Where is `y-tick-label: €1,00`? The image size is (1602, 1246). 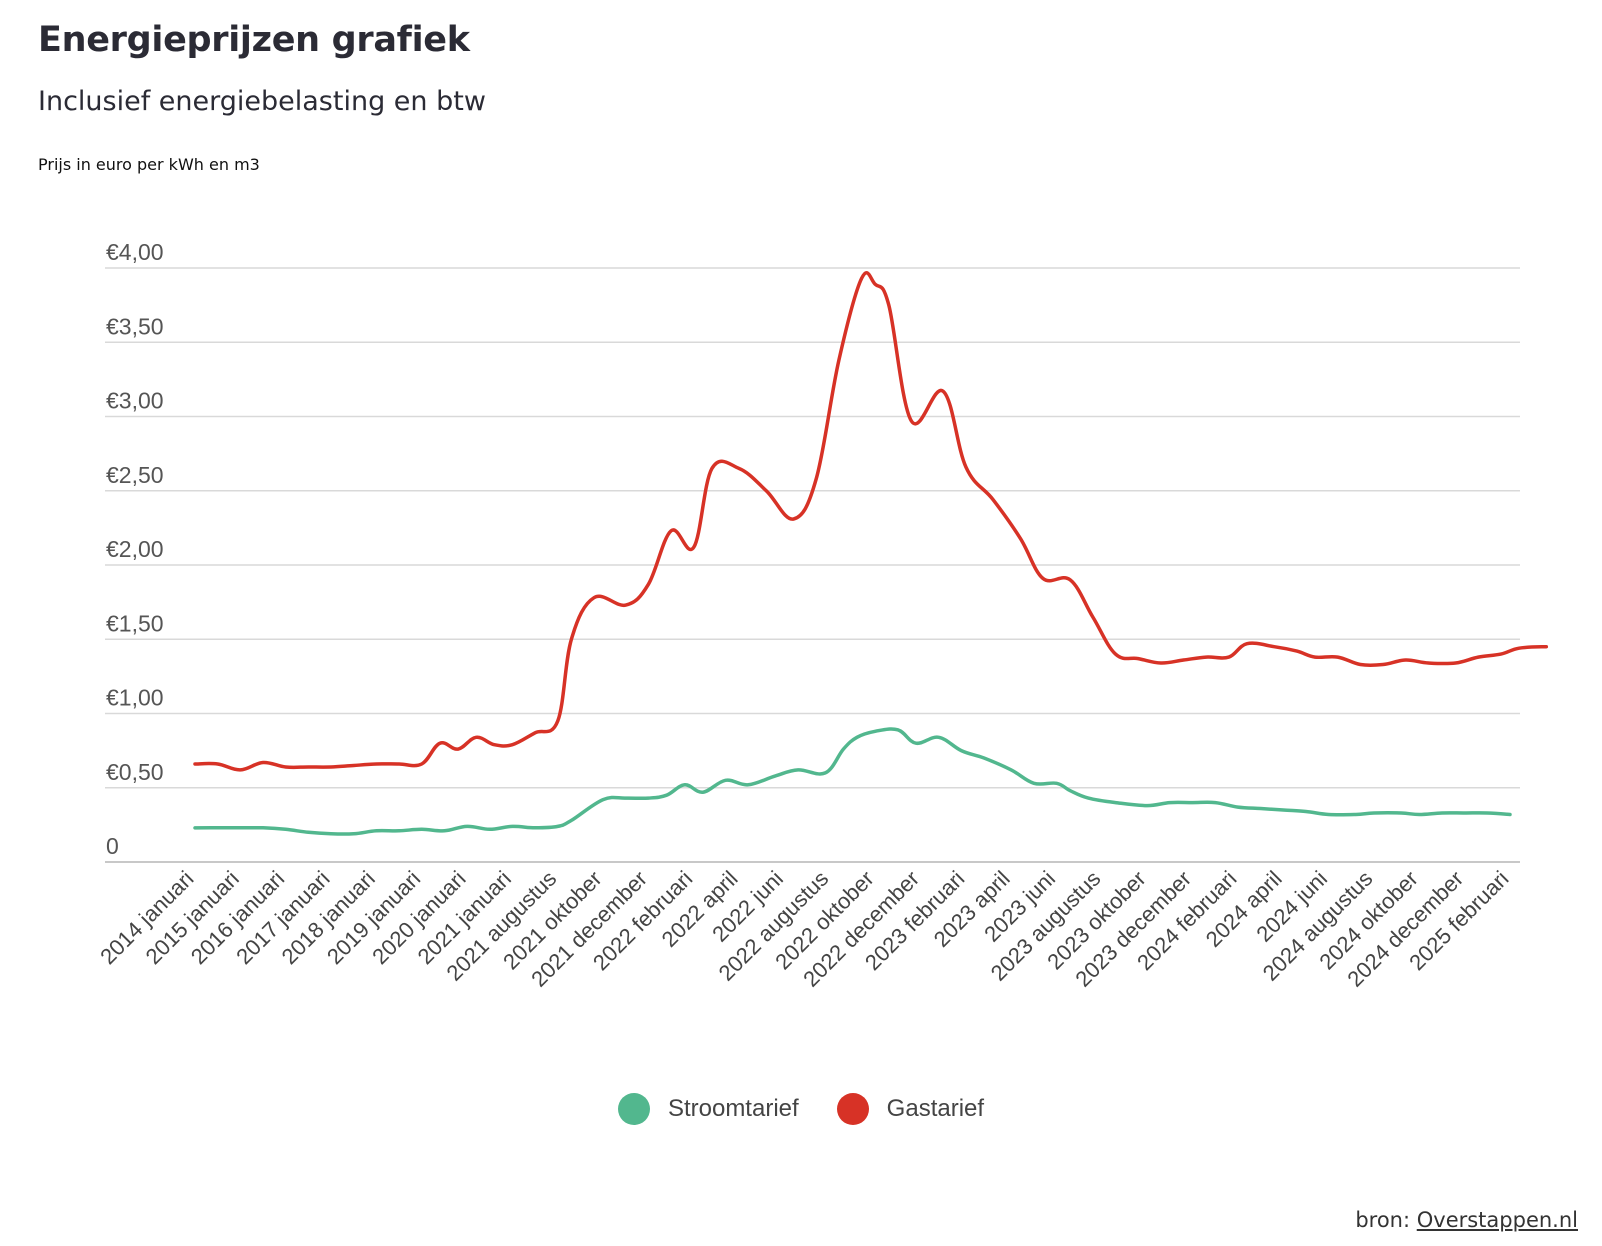 y-tick-label: €1,00 is located at coordinates (135, 698).